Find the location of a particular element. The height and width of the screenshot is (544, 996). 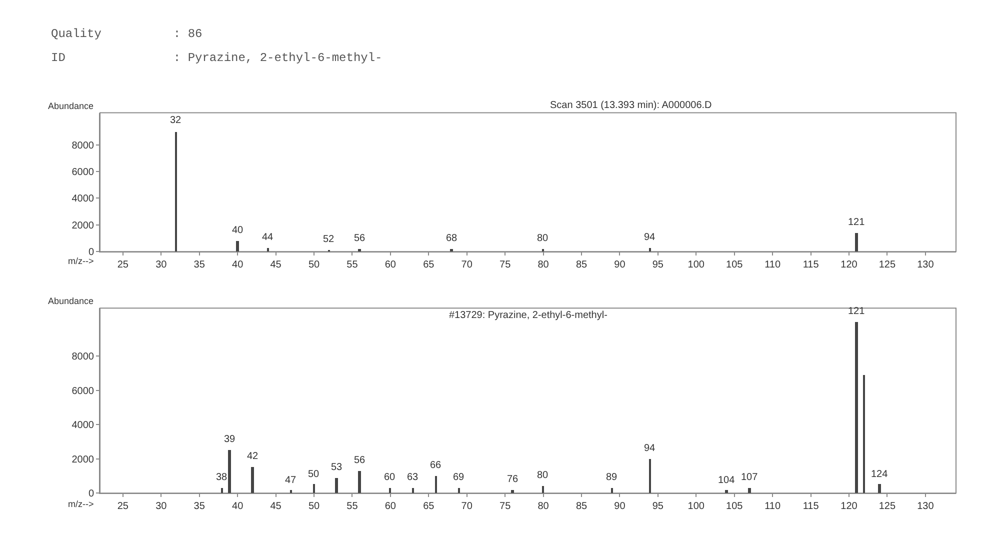

annotation: 39 is located at coordinates (230, 439).